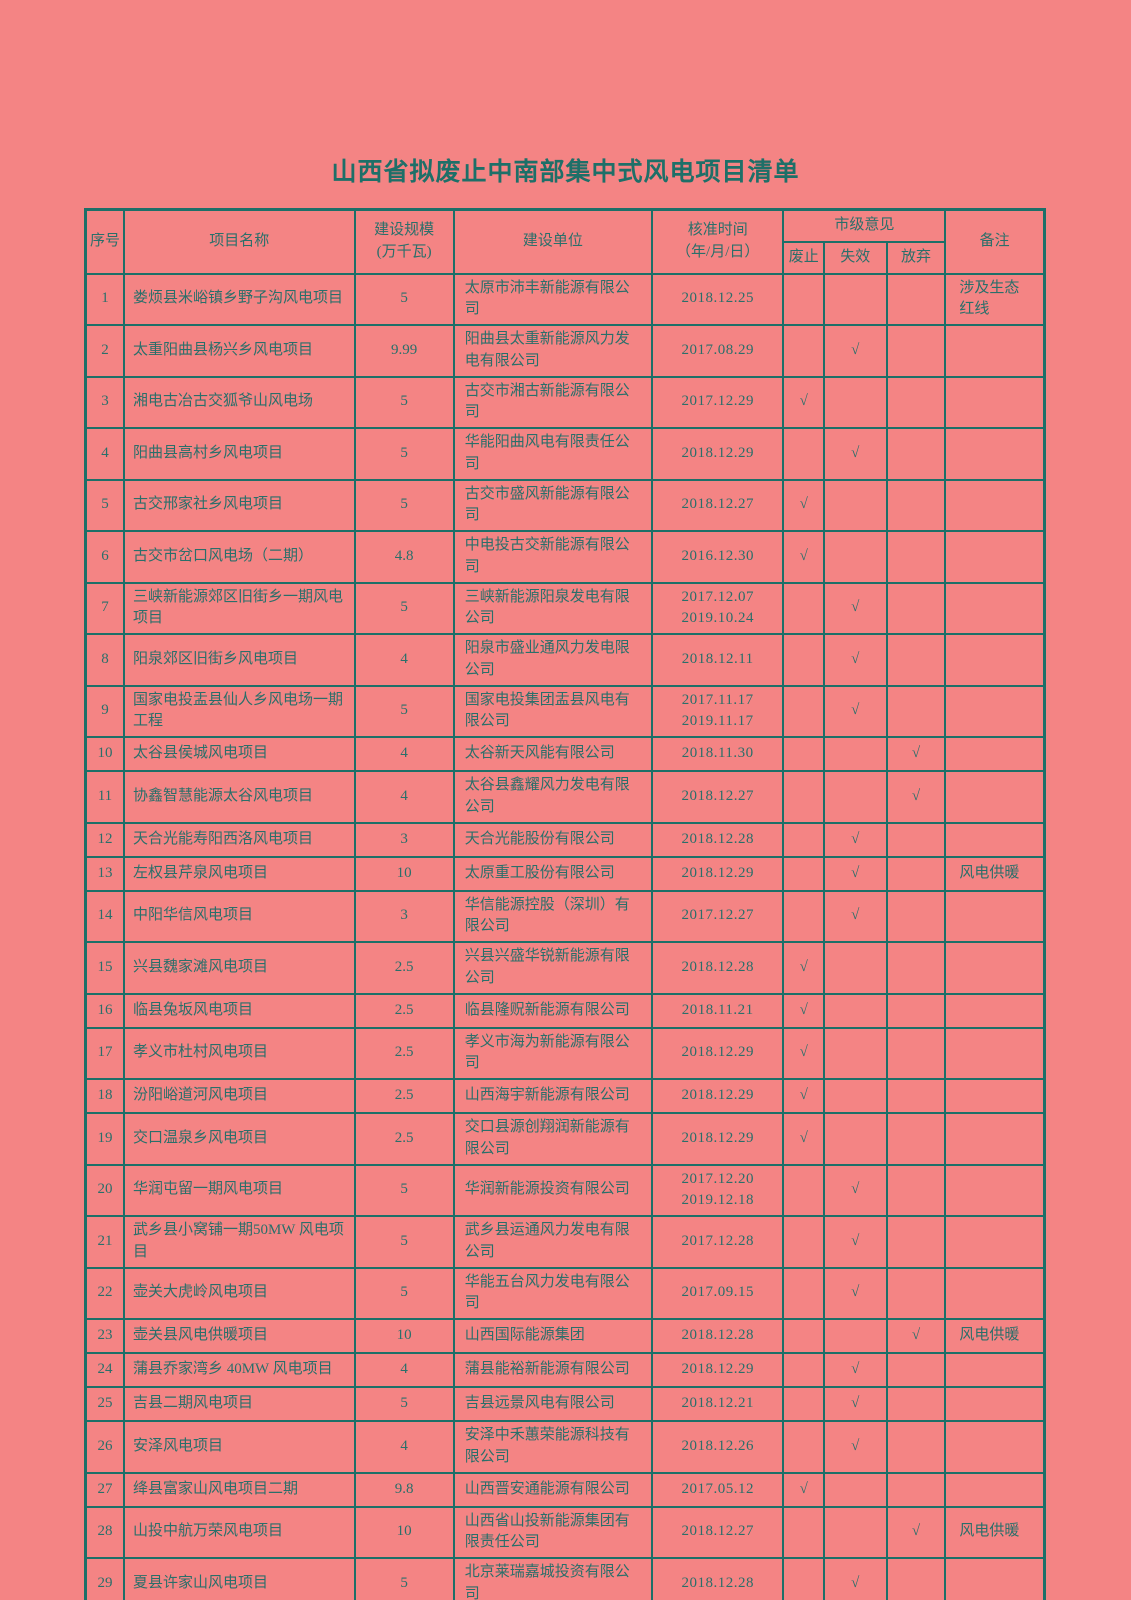 This screenshot has height=1600, width=1131. Describe the element at coordinates (552, 1242) in the screenshot. I see `cell-unit: 武乡县运通风力发电有限公司` at that location.